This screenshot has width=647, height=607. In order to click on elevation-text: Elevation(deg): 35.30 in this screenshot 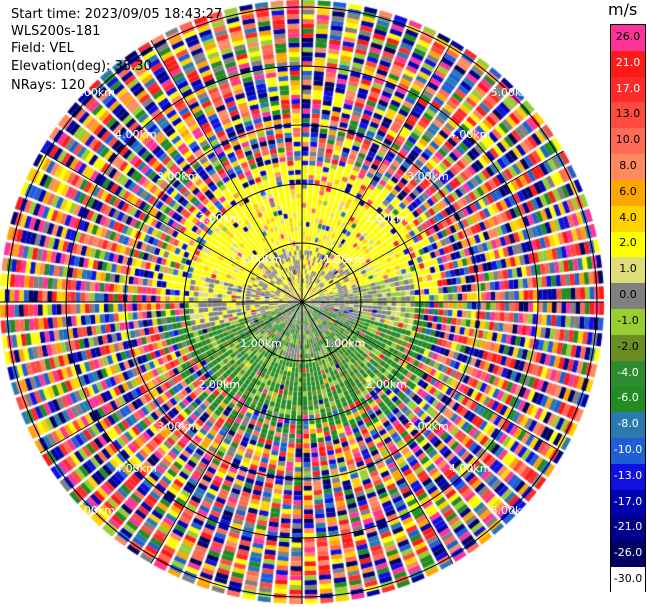, I will do `click(81, 66)`.